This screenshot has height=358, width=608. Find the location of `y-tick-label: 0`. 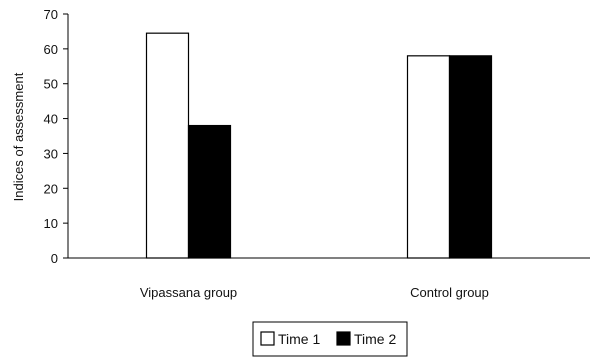

y-tick-label: 0 is located at coordinates (54, 258).